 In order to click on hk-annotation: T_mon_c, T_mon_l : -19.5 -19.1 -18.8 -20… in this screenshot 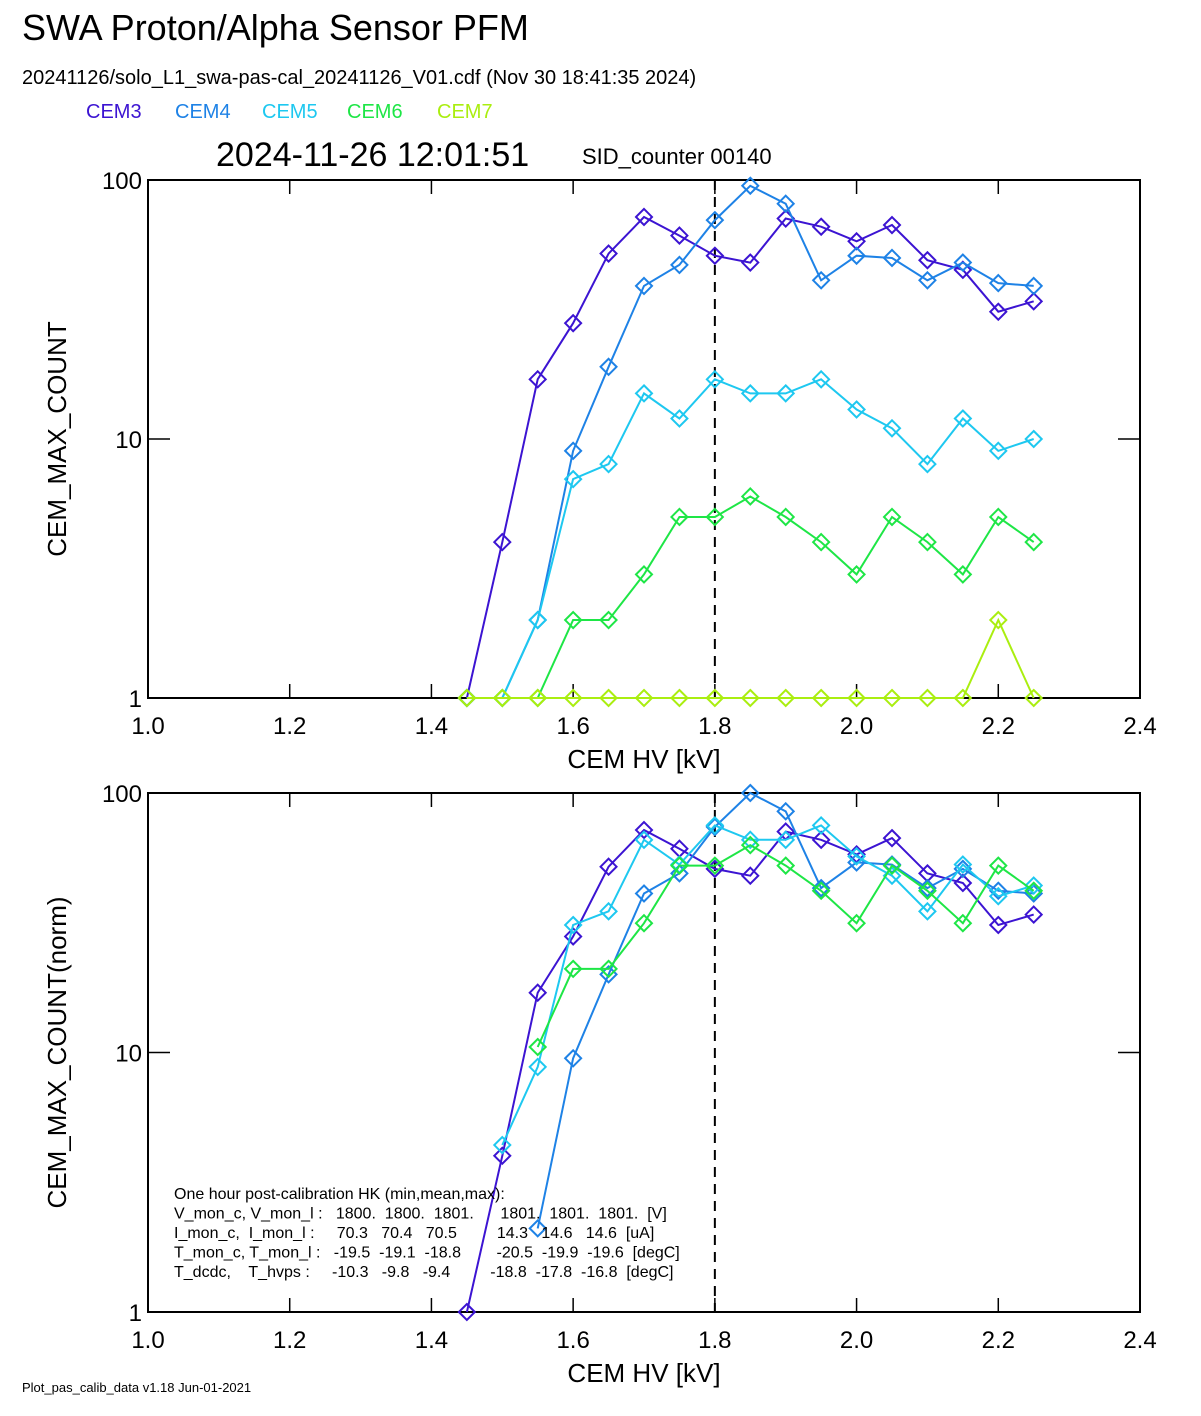, I will do `click(427, 1253)`.